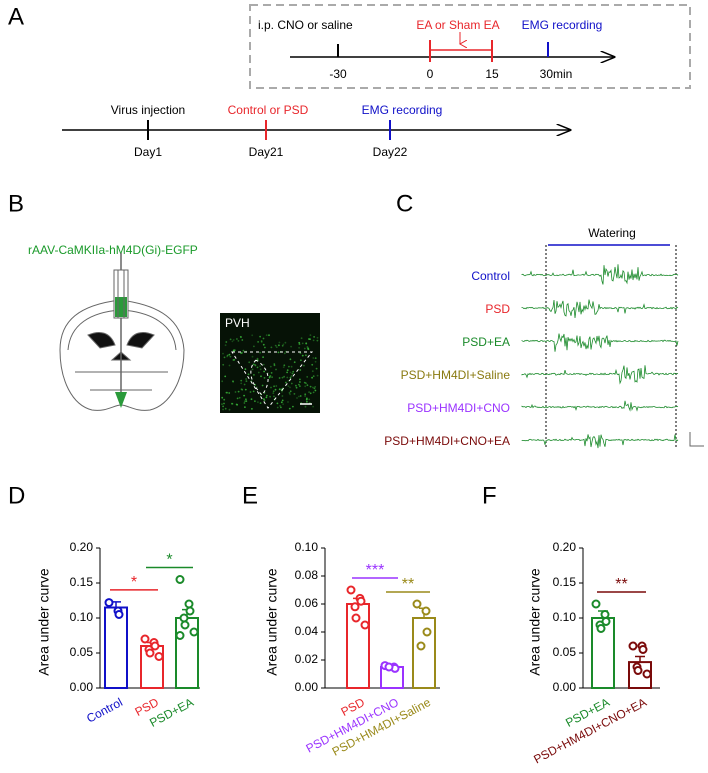 Image resolution: width=708 pixels, height=773 pixels. I want to click on injection-syringe, so click(121, 330).